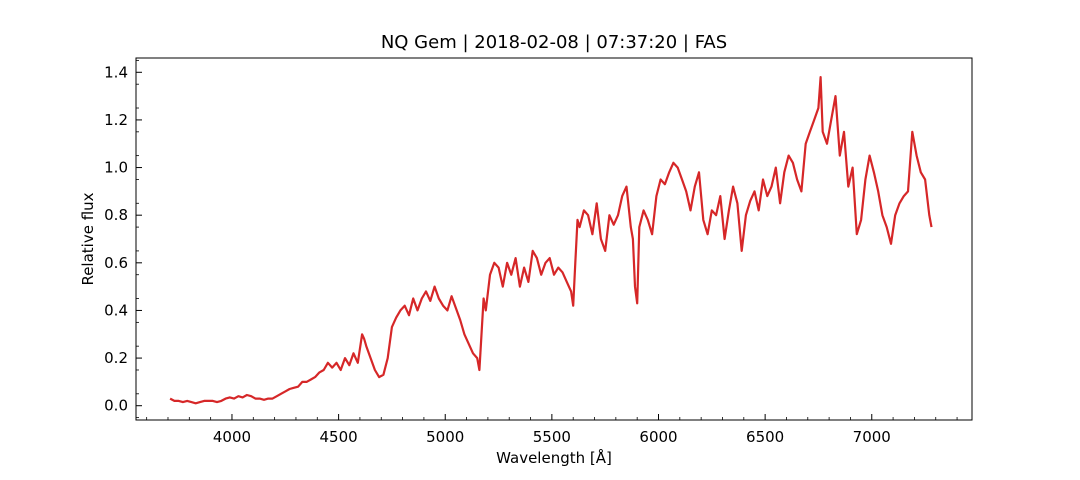 The width and height of the screenshot is (1080, 480). What do you see at coordinates (123, 239) in the screenshot?
I see `y-axis: 0.0 0.2 0.4 0.6 0.8 1.0 1.2 1.4` at bounding box center [123, 239].